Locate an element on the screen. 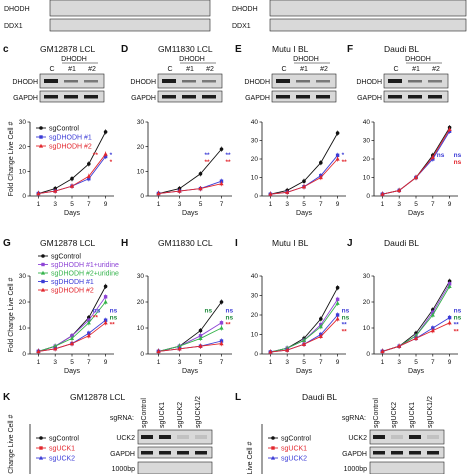 The width and height of the screenshot is (474, 474). annotation-I-0: ns is located at coordinates (346, 311).